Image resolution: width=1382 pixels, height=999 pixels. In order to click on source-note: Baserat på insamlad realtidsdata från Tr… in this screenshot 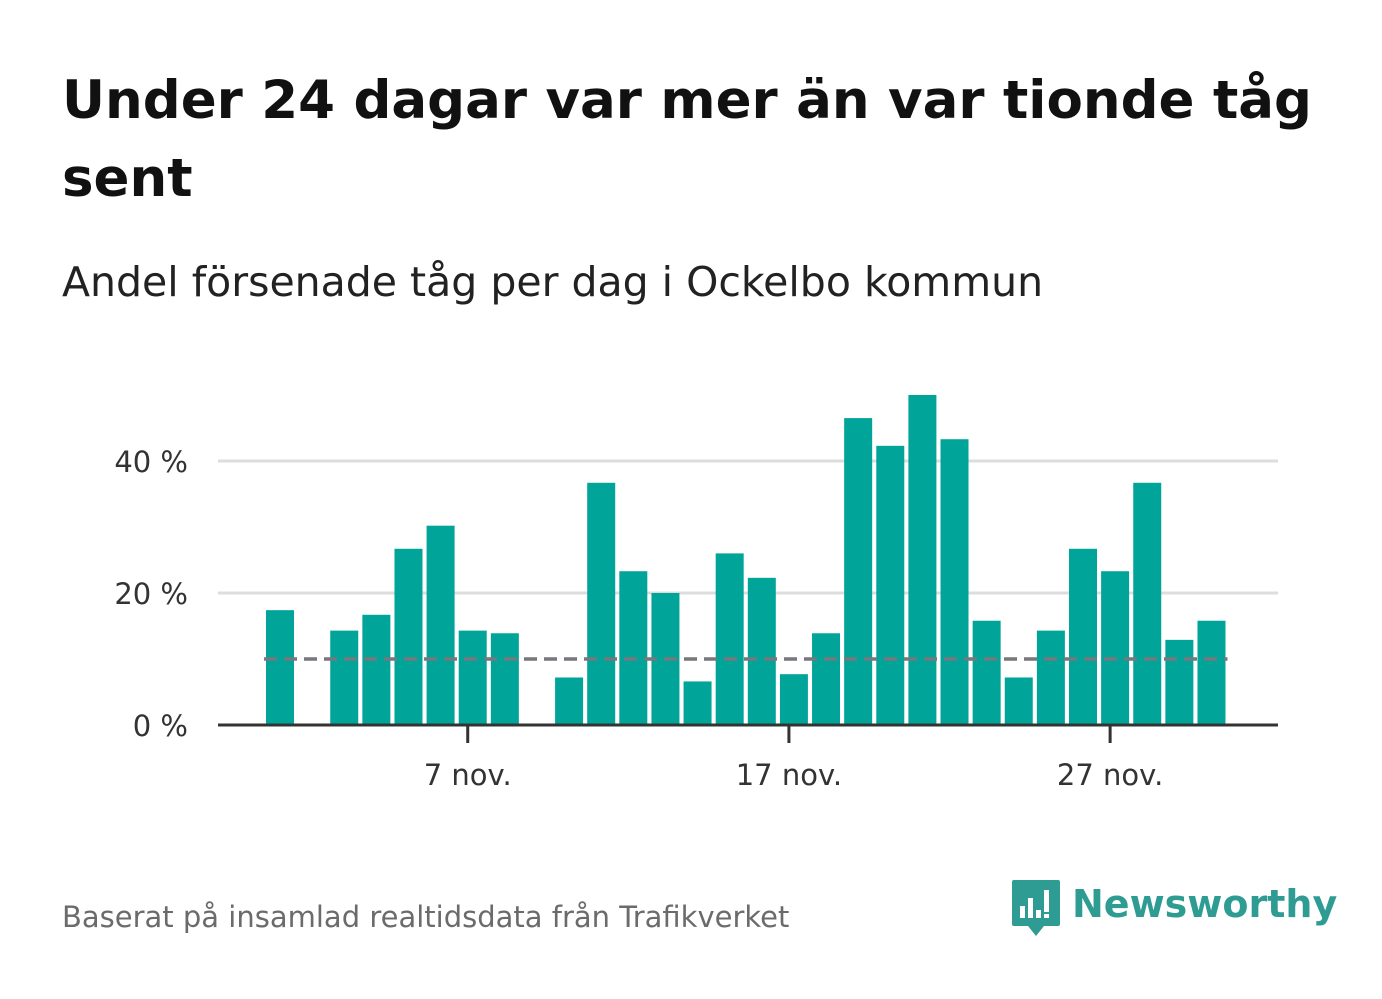, I will do `click(426, 917)`.